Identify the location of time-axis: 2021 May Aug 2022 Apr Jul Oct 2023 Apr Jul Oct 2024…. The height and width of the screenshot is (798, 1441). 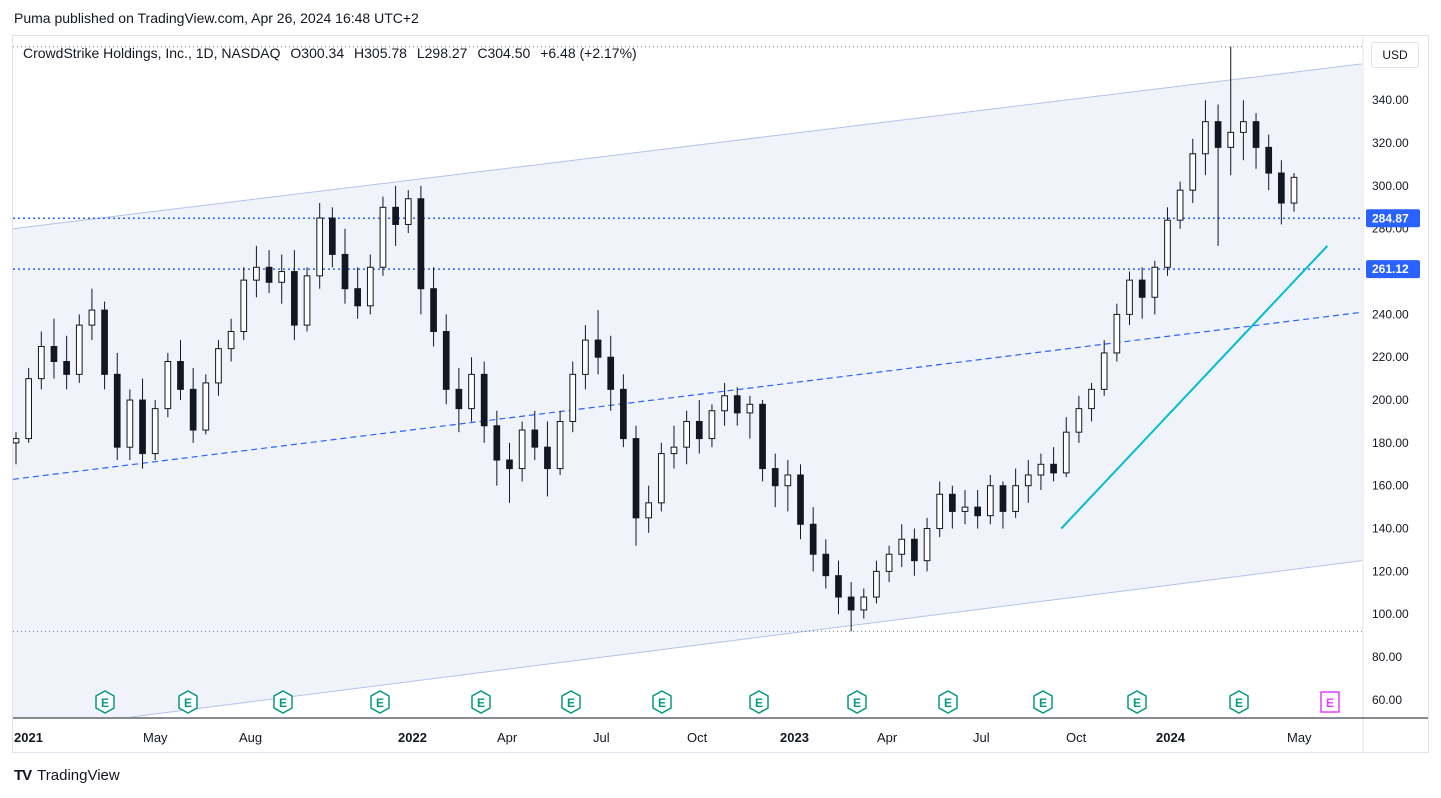
(663, 737).